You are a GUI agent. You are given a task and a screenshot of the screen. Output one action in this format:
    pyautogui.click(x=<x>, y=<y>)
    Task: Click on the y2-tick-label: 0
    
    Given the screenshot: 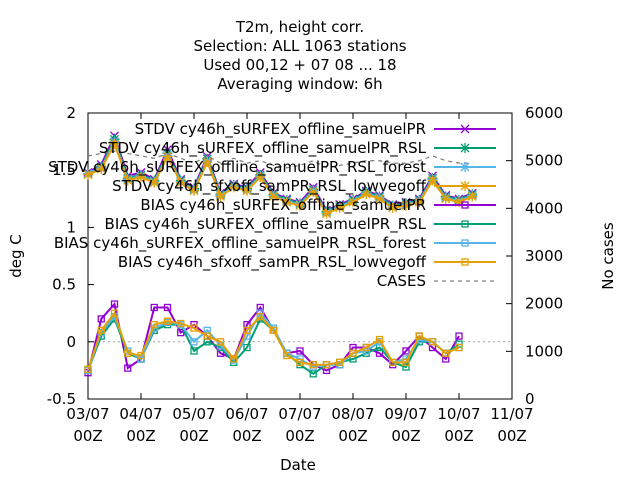 What is the action you would take?
    pyautogui.click(x=530, y=399)
    